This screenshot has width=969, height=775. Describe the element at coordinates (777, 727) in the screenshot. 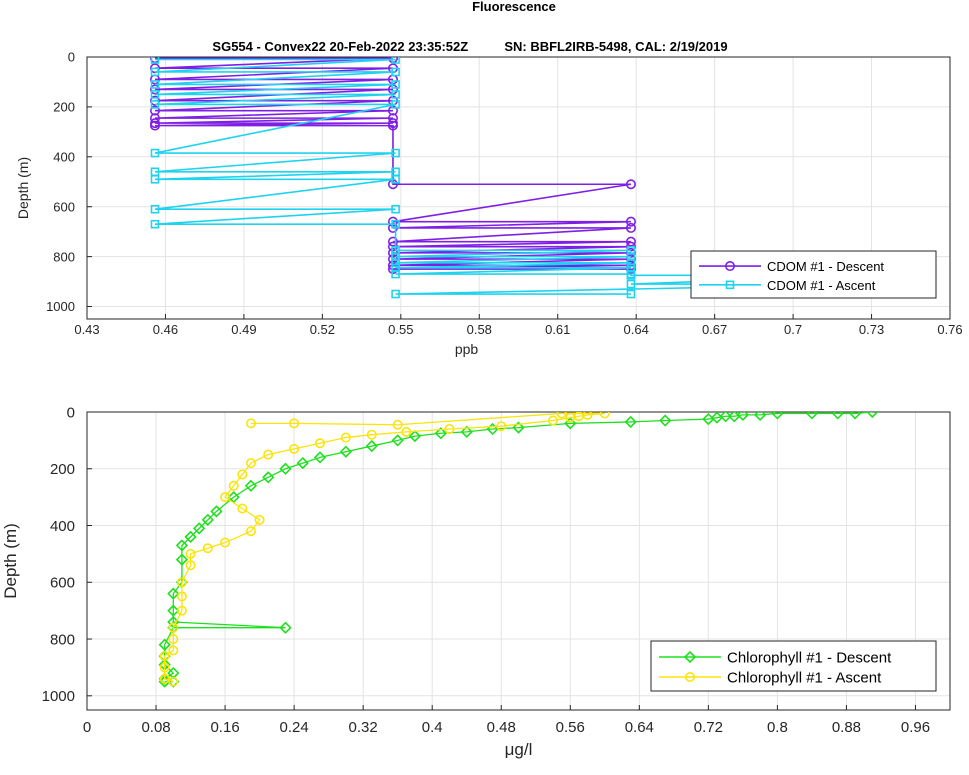

I see `x-tick-label: 0.8` at that location.